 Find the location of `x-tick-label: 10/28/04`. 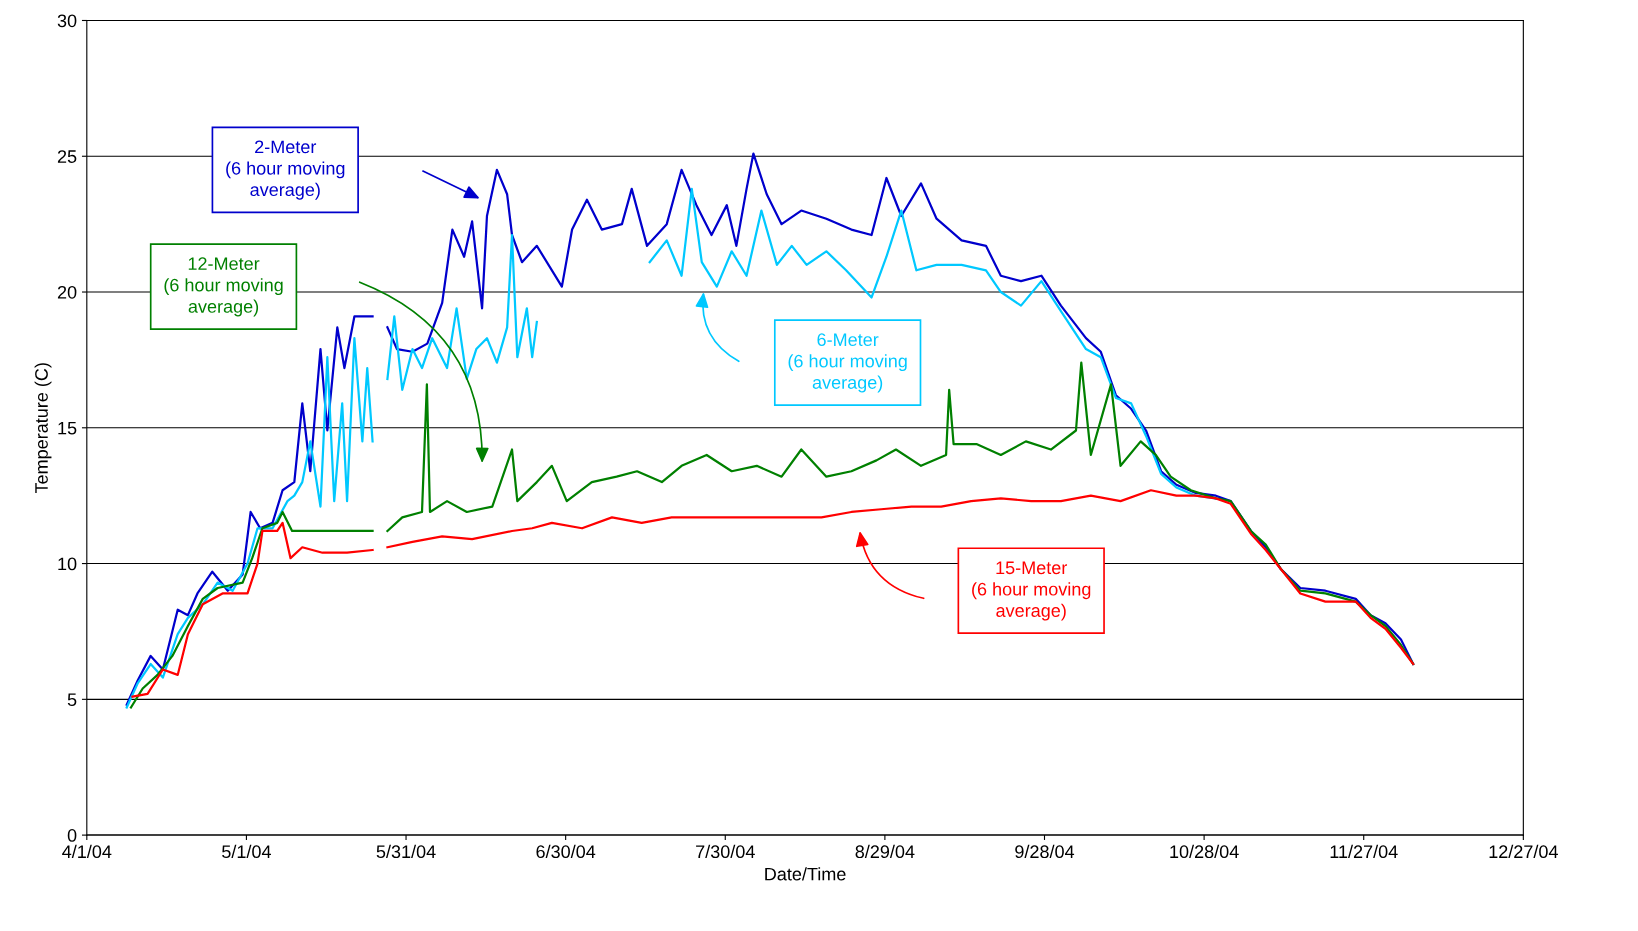

x-tick-label: 10/28/04 is located at coordinates (1204, 851).